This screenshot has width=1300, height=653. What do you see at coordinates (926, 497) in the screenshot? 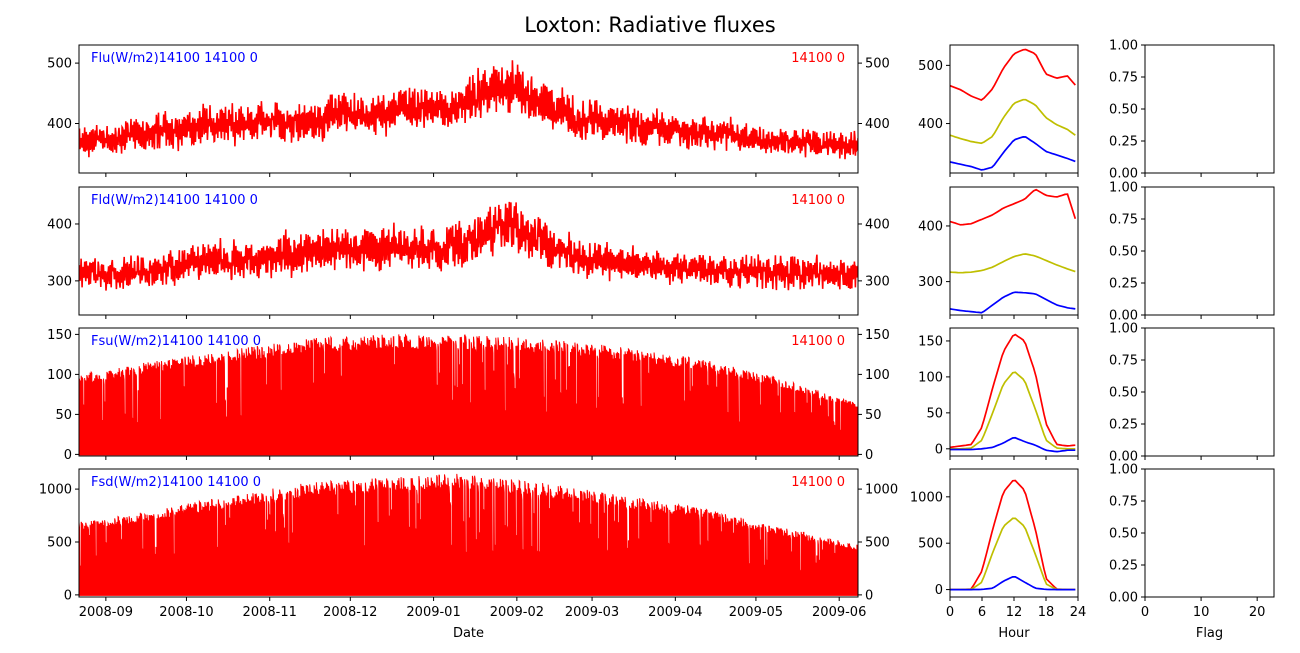
I see `diurnal-panel-ytick-label-left: 1000` at bounding box center [926, 497].